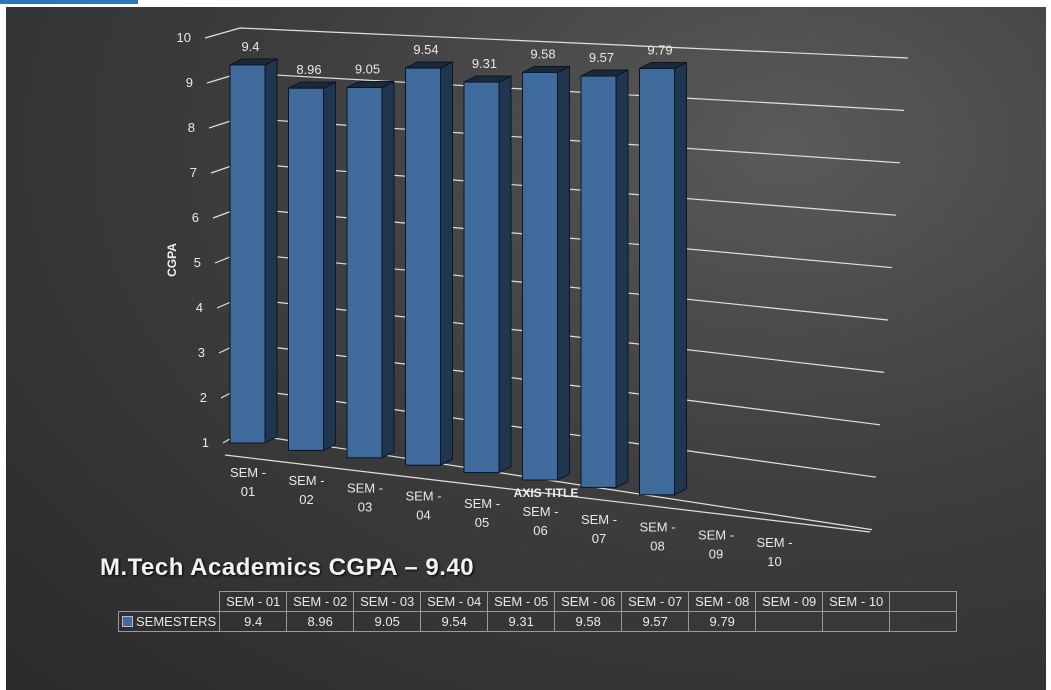 The image size is (1051, 690). What do you see at coordinates (722, 621) in the screenshot?
I see `data-table-cell: 9.79` at bounding box center [722, 621].